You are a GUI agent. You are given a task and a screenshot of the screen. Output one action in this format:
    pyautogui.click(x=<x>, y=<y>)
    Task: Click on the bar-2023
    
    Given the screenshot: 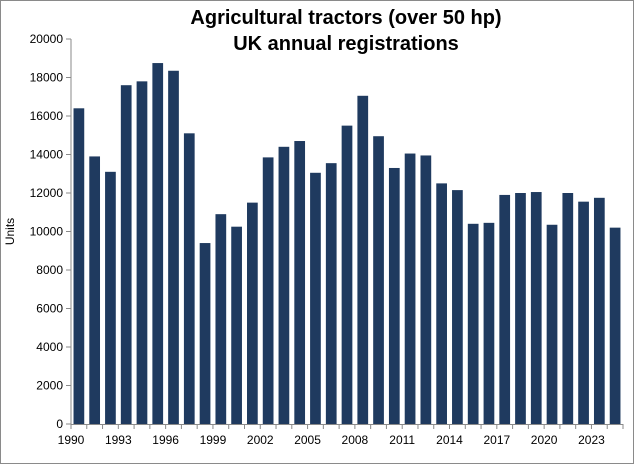 What is the action you would take?
    pyautogui.click(x=599, y=310)
    